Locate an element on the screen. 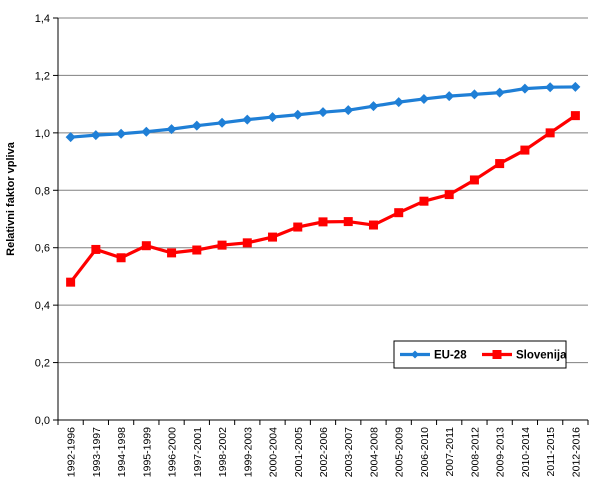 This screenshot has height=496, width=591. x-tick-label: 1999-2003 is located at coordinates (248, 452).